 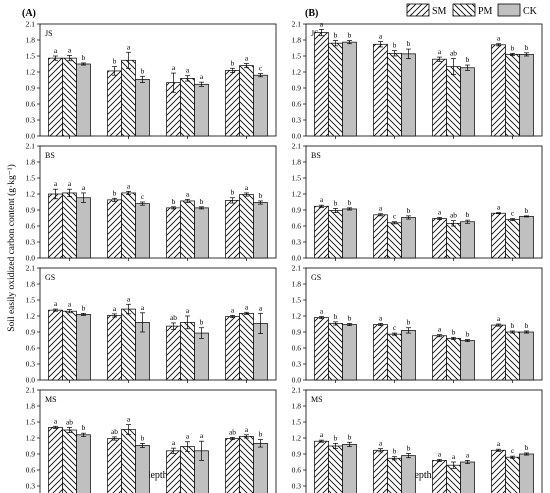 I want to click on legend-label-sm: SM, so click(x=439, y=11).